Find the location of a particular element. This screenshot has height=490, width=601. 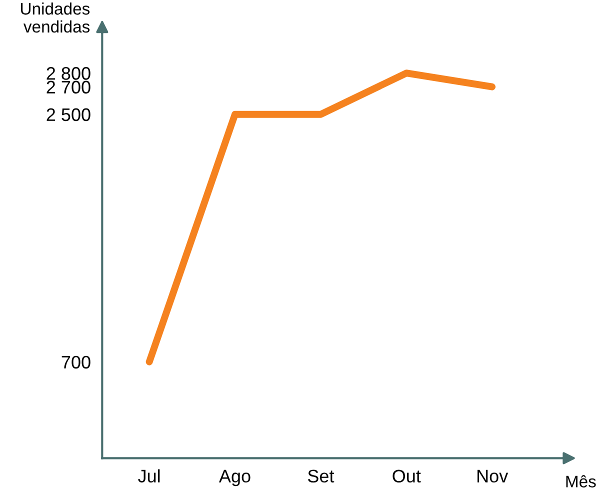

x-tick-label: Out is located at coordinates (406, 476).